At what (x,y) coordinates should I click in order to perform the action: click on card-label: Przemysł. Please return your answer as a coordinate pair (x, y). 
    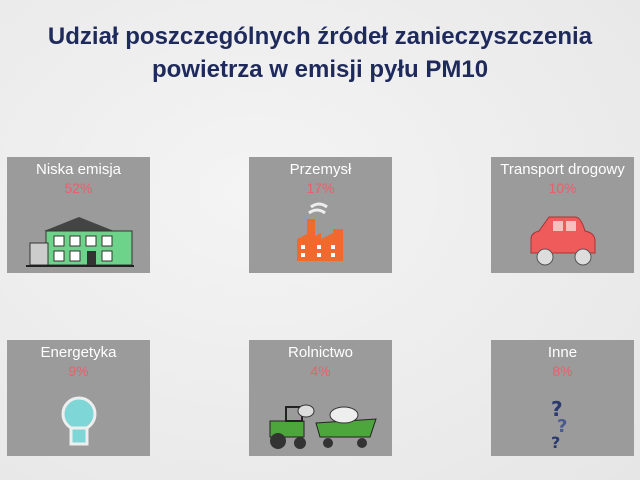
    Looking at the image, I should click on (320, 169).